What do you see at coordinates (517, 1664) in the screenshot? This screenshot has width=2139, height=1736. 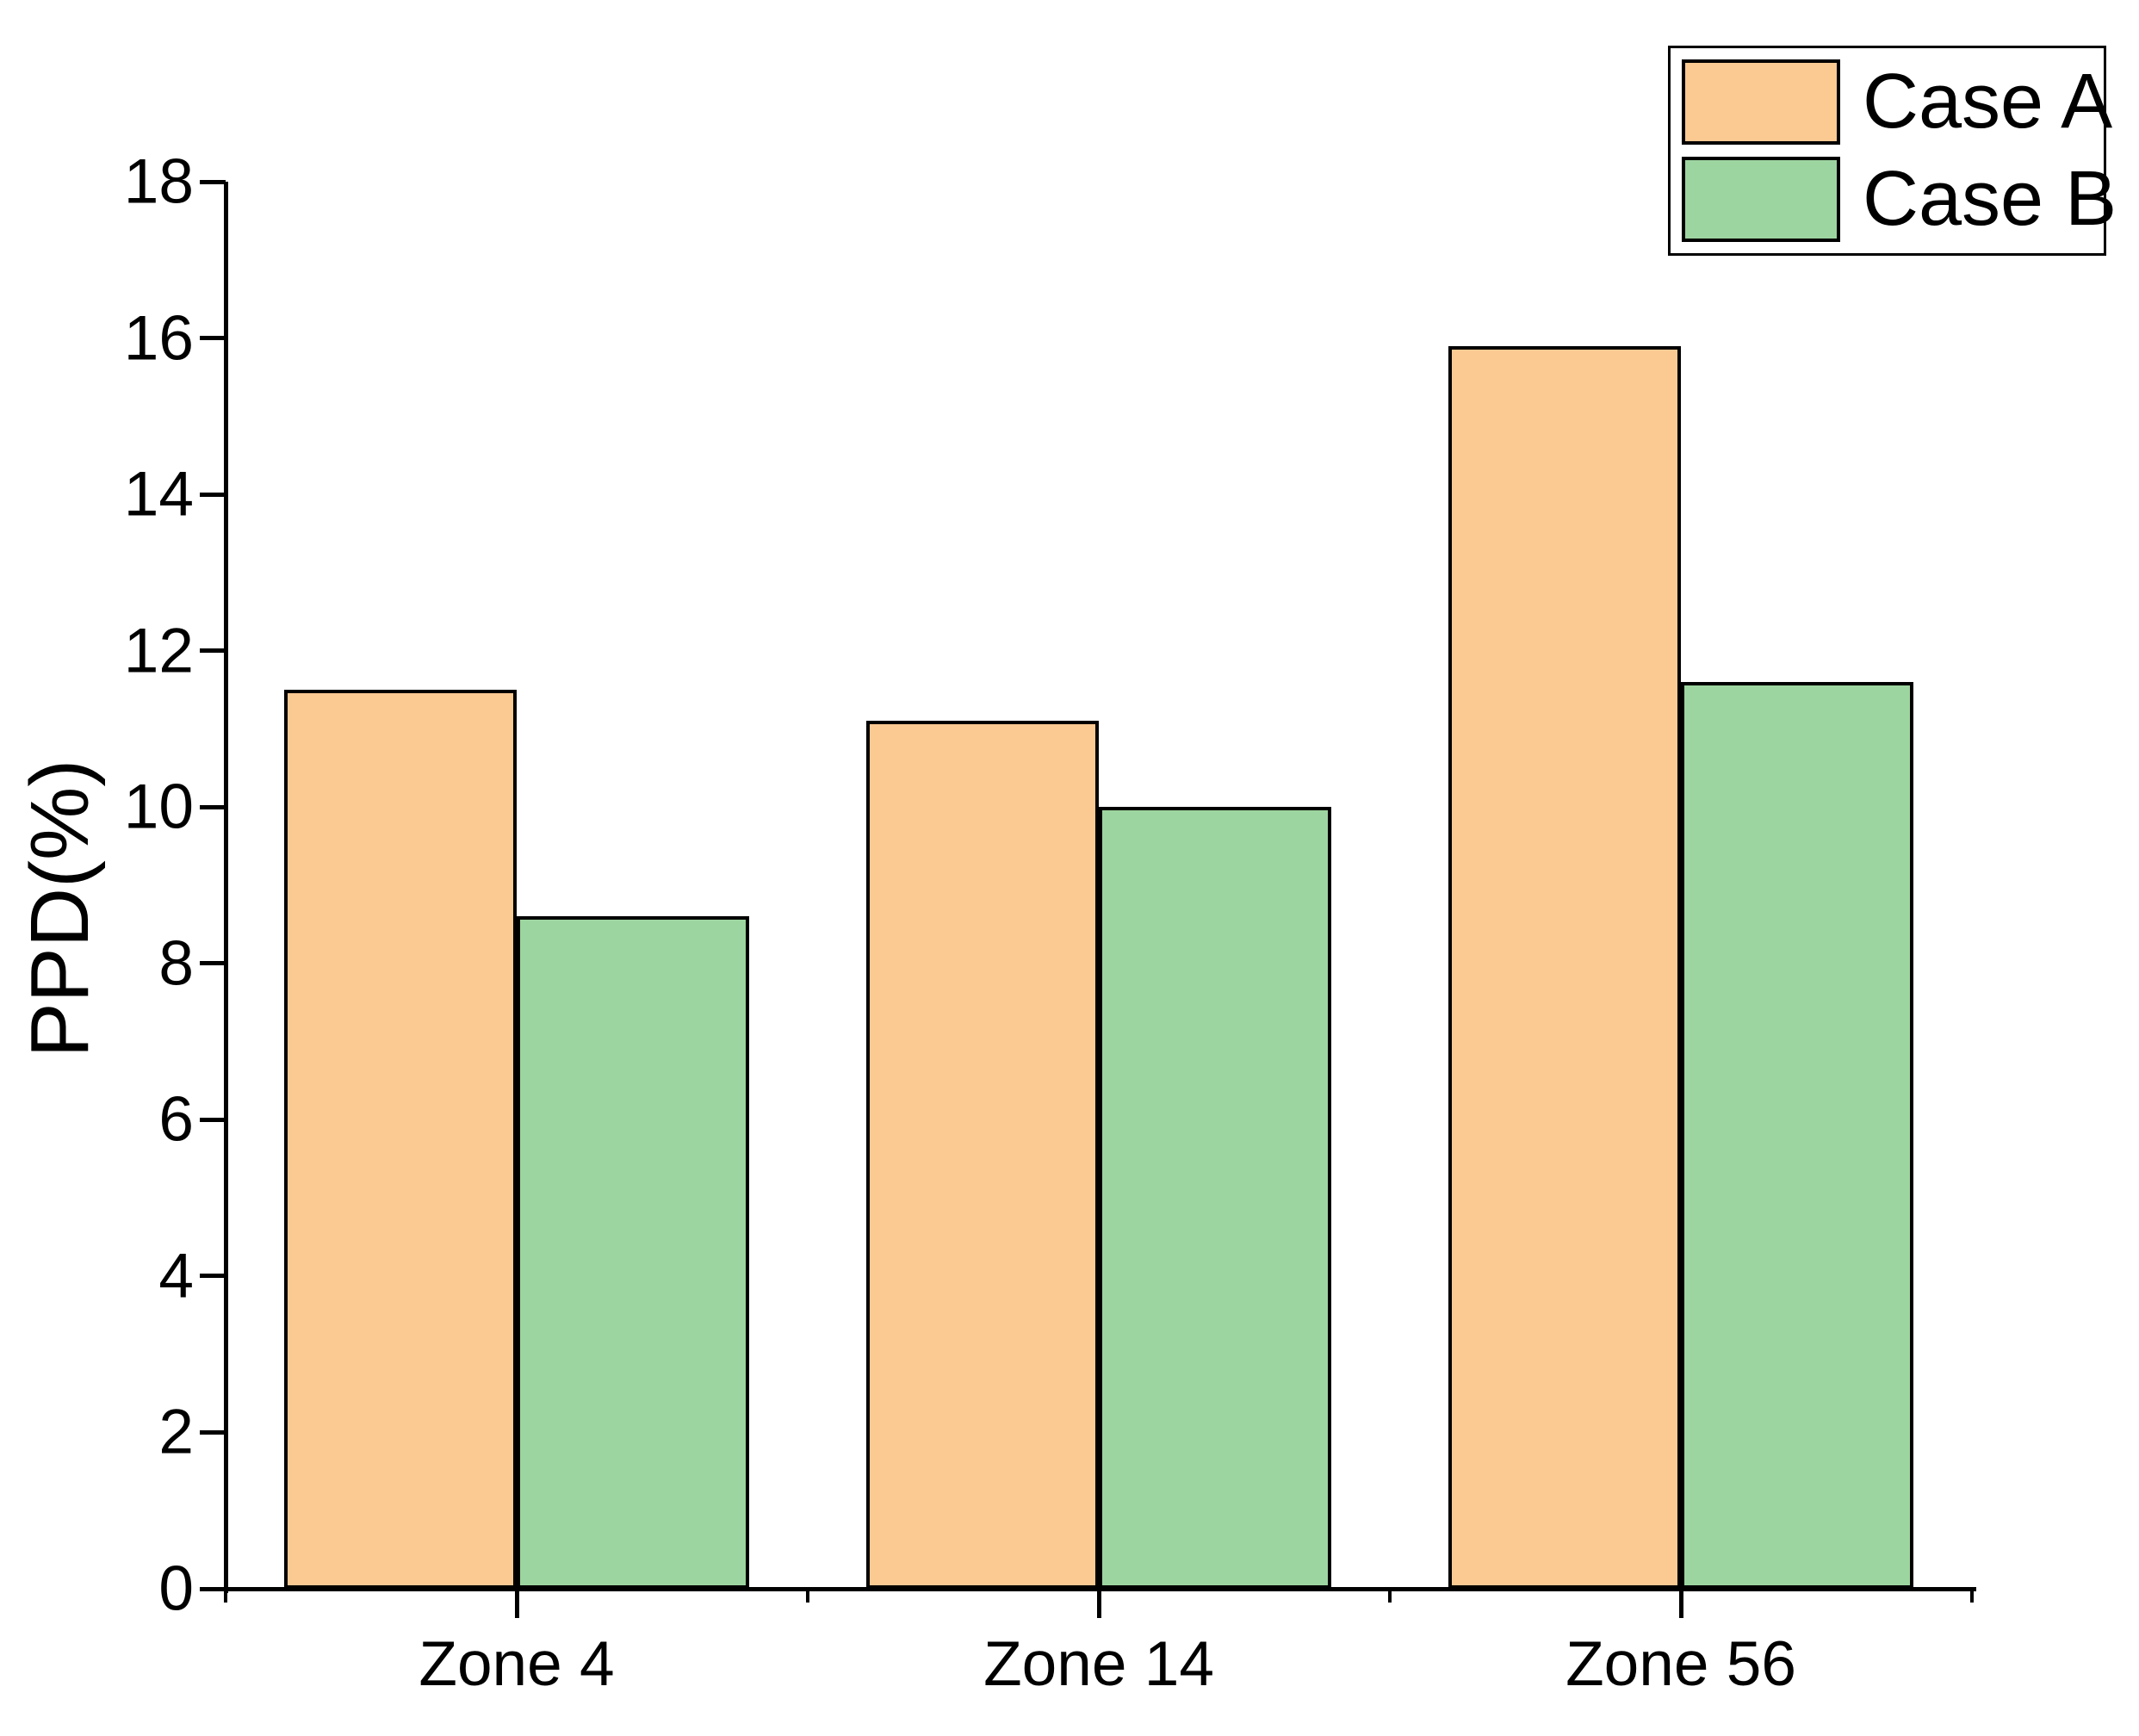 I see `x-tick-label: Zone 4` at bounding box center [517, 1664].